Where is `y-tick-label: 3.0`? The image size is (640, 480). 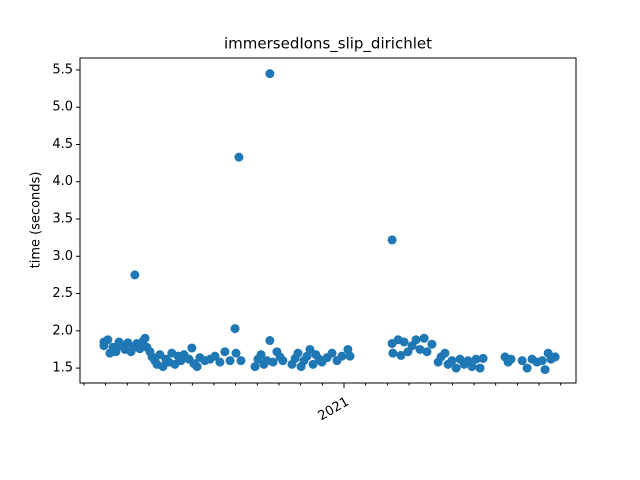 y-tick-label: 3.0 is located at coordinates (62, 256).